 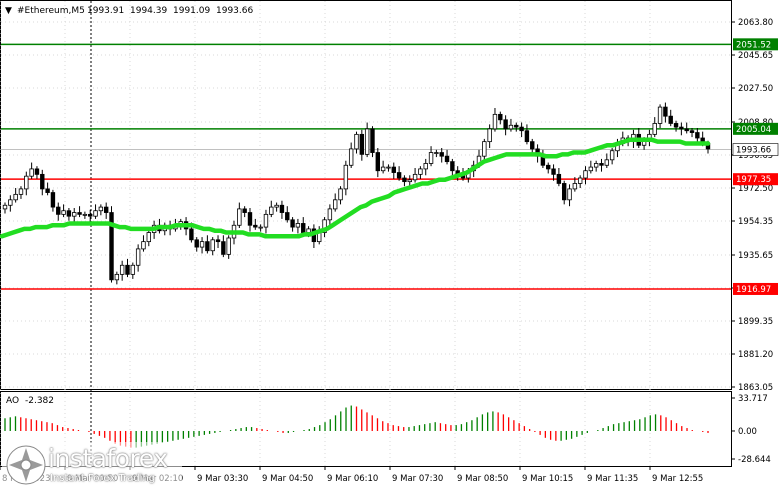 What do you see at coordinates (103, 478) in the screenshot?
I see `watermark-subtitle: Instant Forex Trading` at bounding box center [103, 478].